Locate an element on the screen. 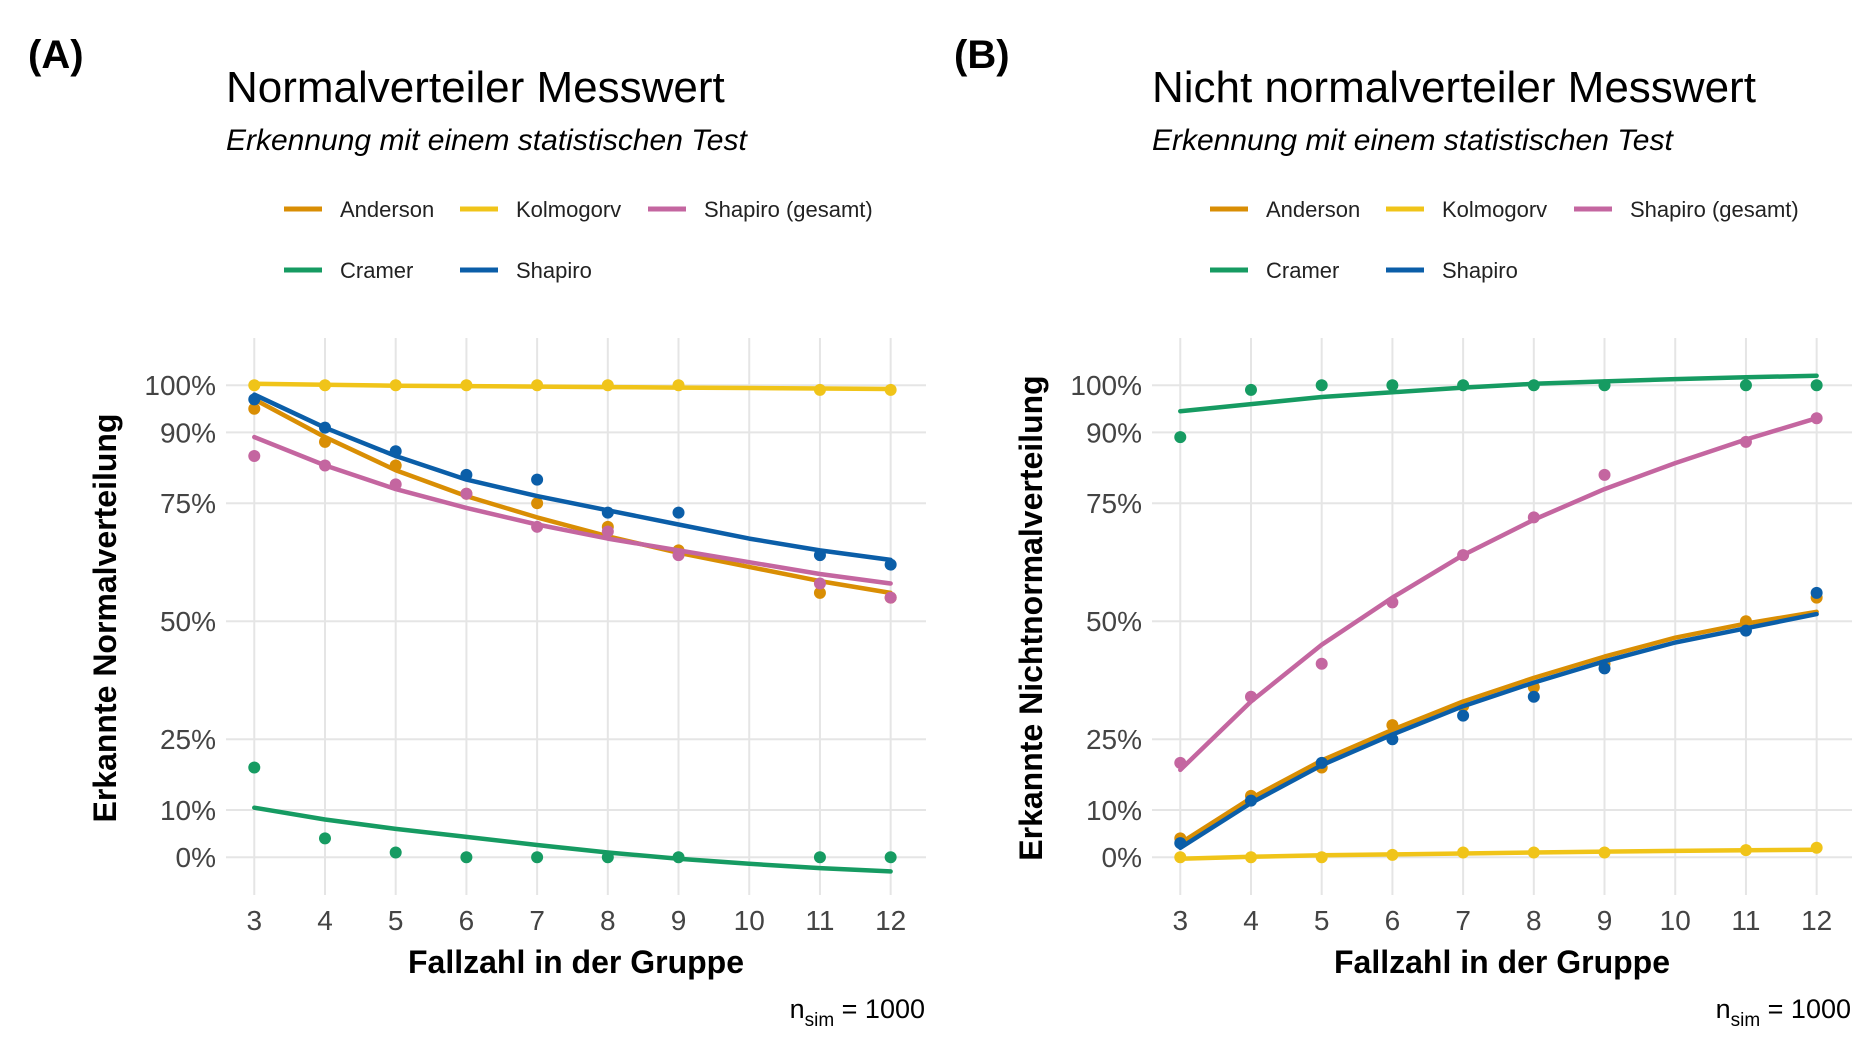 The image size is (1872, 1056). x-tick-label: 9 is located at coordinates (1605, 920).